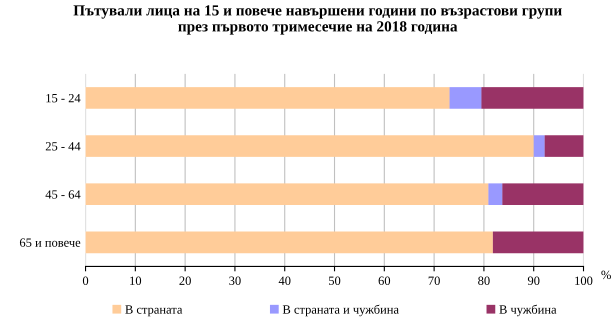 This screenshot has height=321, width=611. Describe the element at coordinates (153, 310) in the screenshot. I see `legend-label: В страната` at that location.